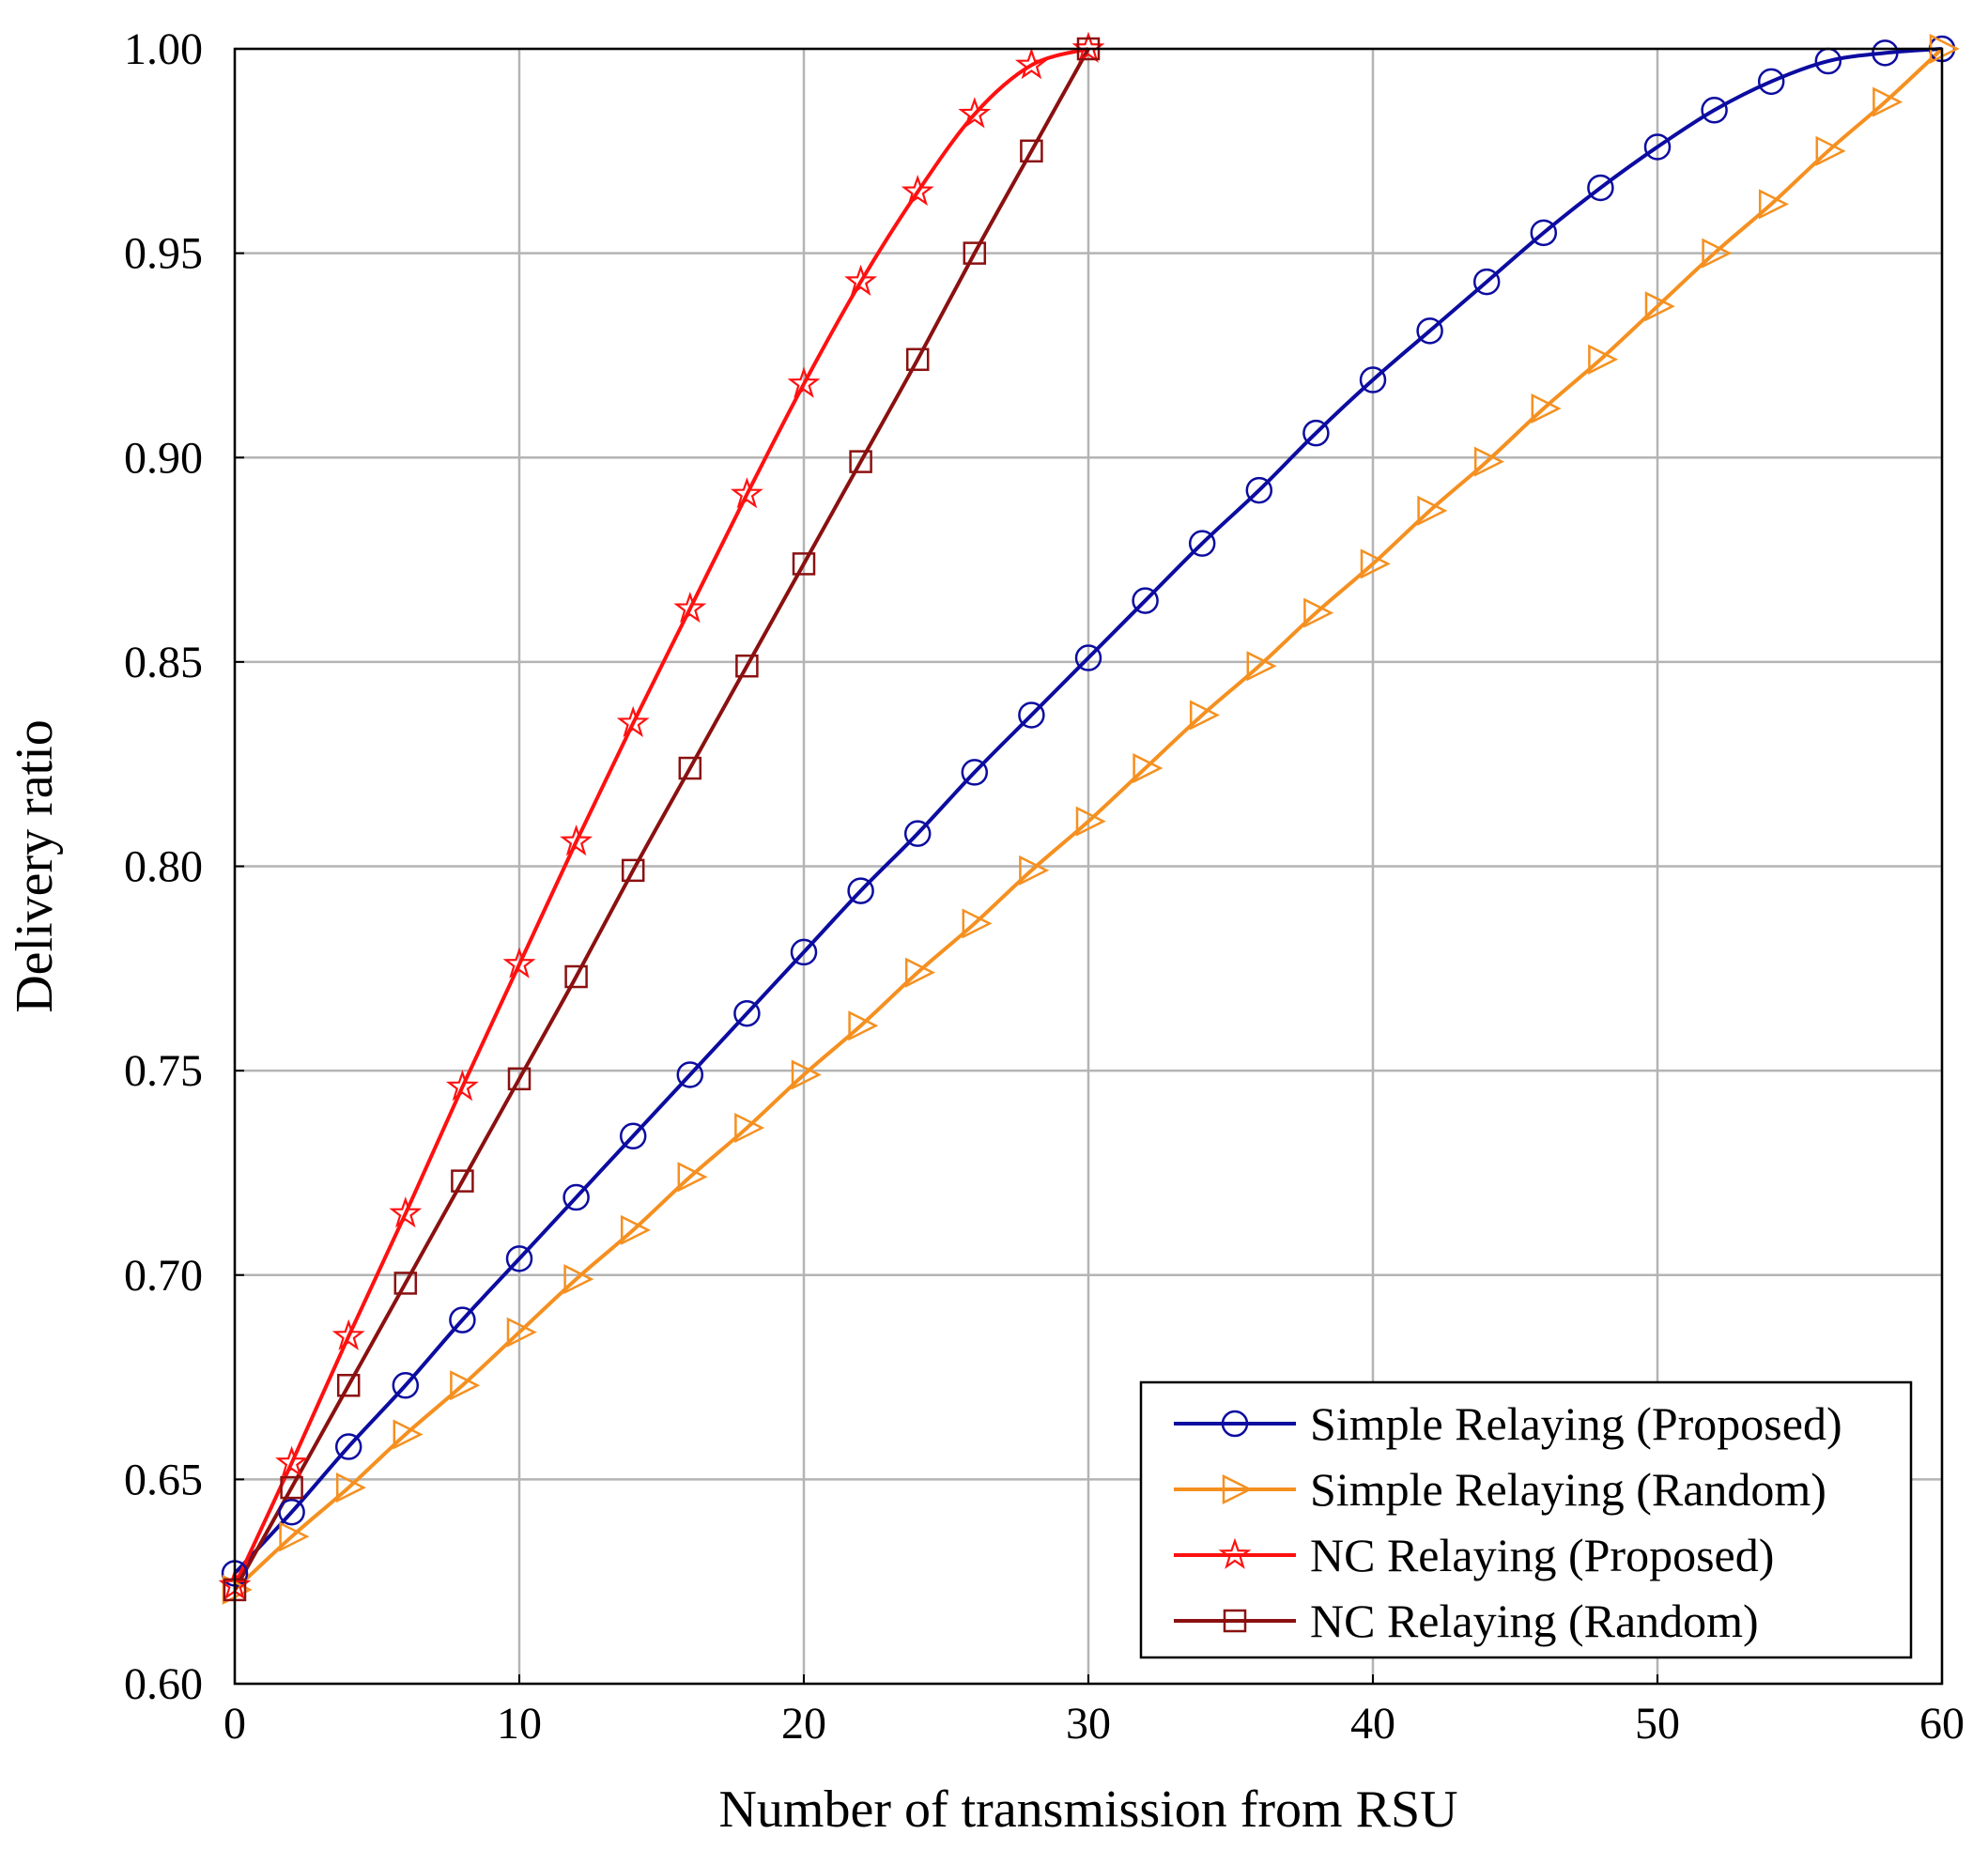  I want to click on legend-label-2: NC Relaying (Proposed), so click(1542, 1555).